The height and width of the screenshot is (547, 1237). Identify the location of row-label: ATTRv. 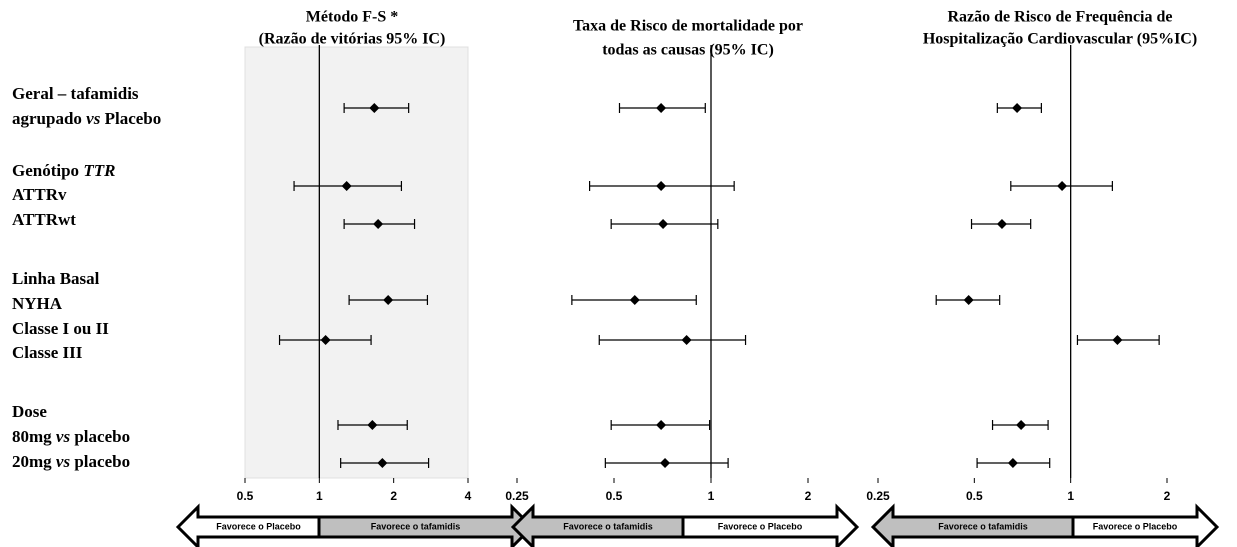
(39, 194).